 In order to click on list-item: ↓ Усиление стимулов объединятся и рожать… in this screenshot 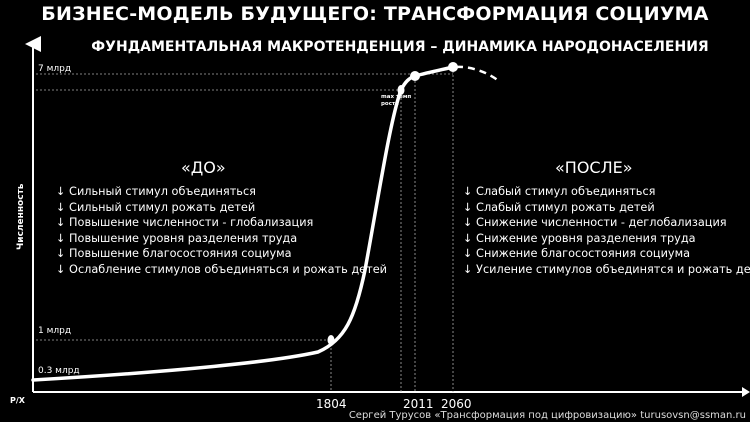, I will do `click(606, 269)`.